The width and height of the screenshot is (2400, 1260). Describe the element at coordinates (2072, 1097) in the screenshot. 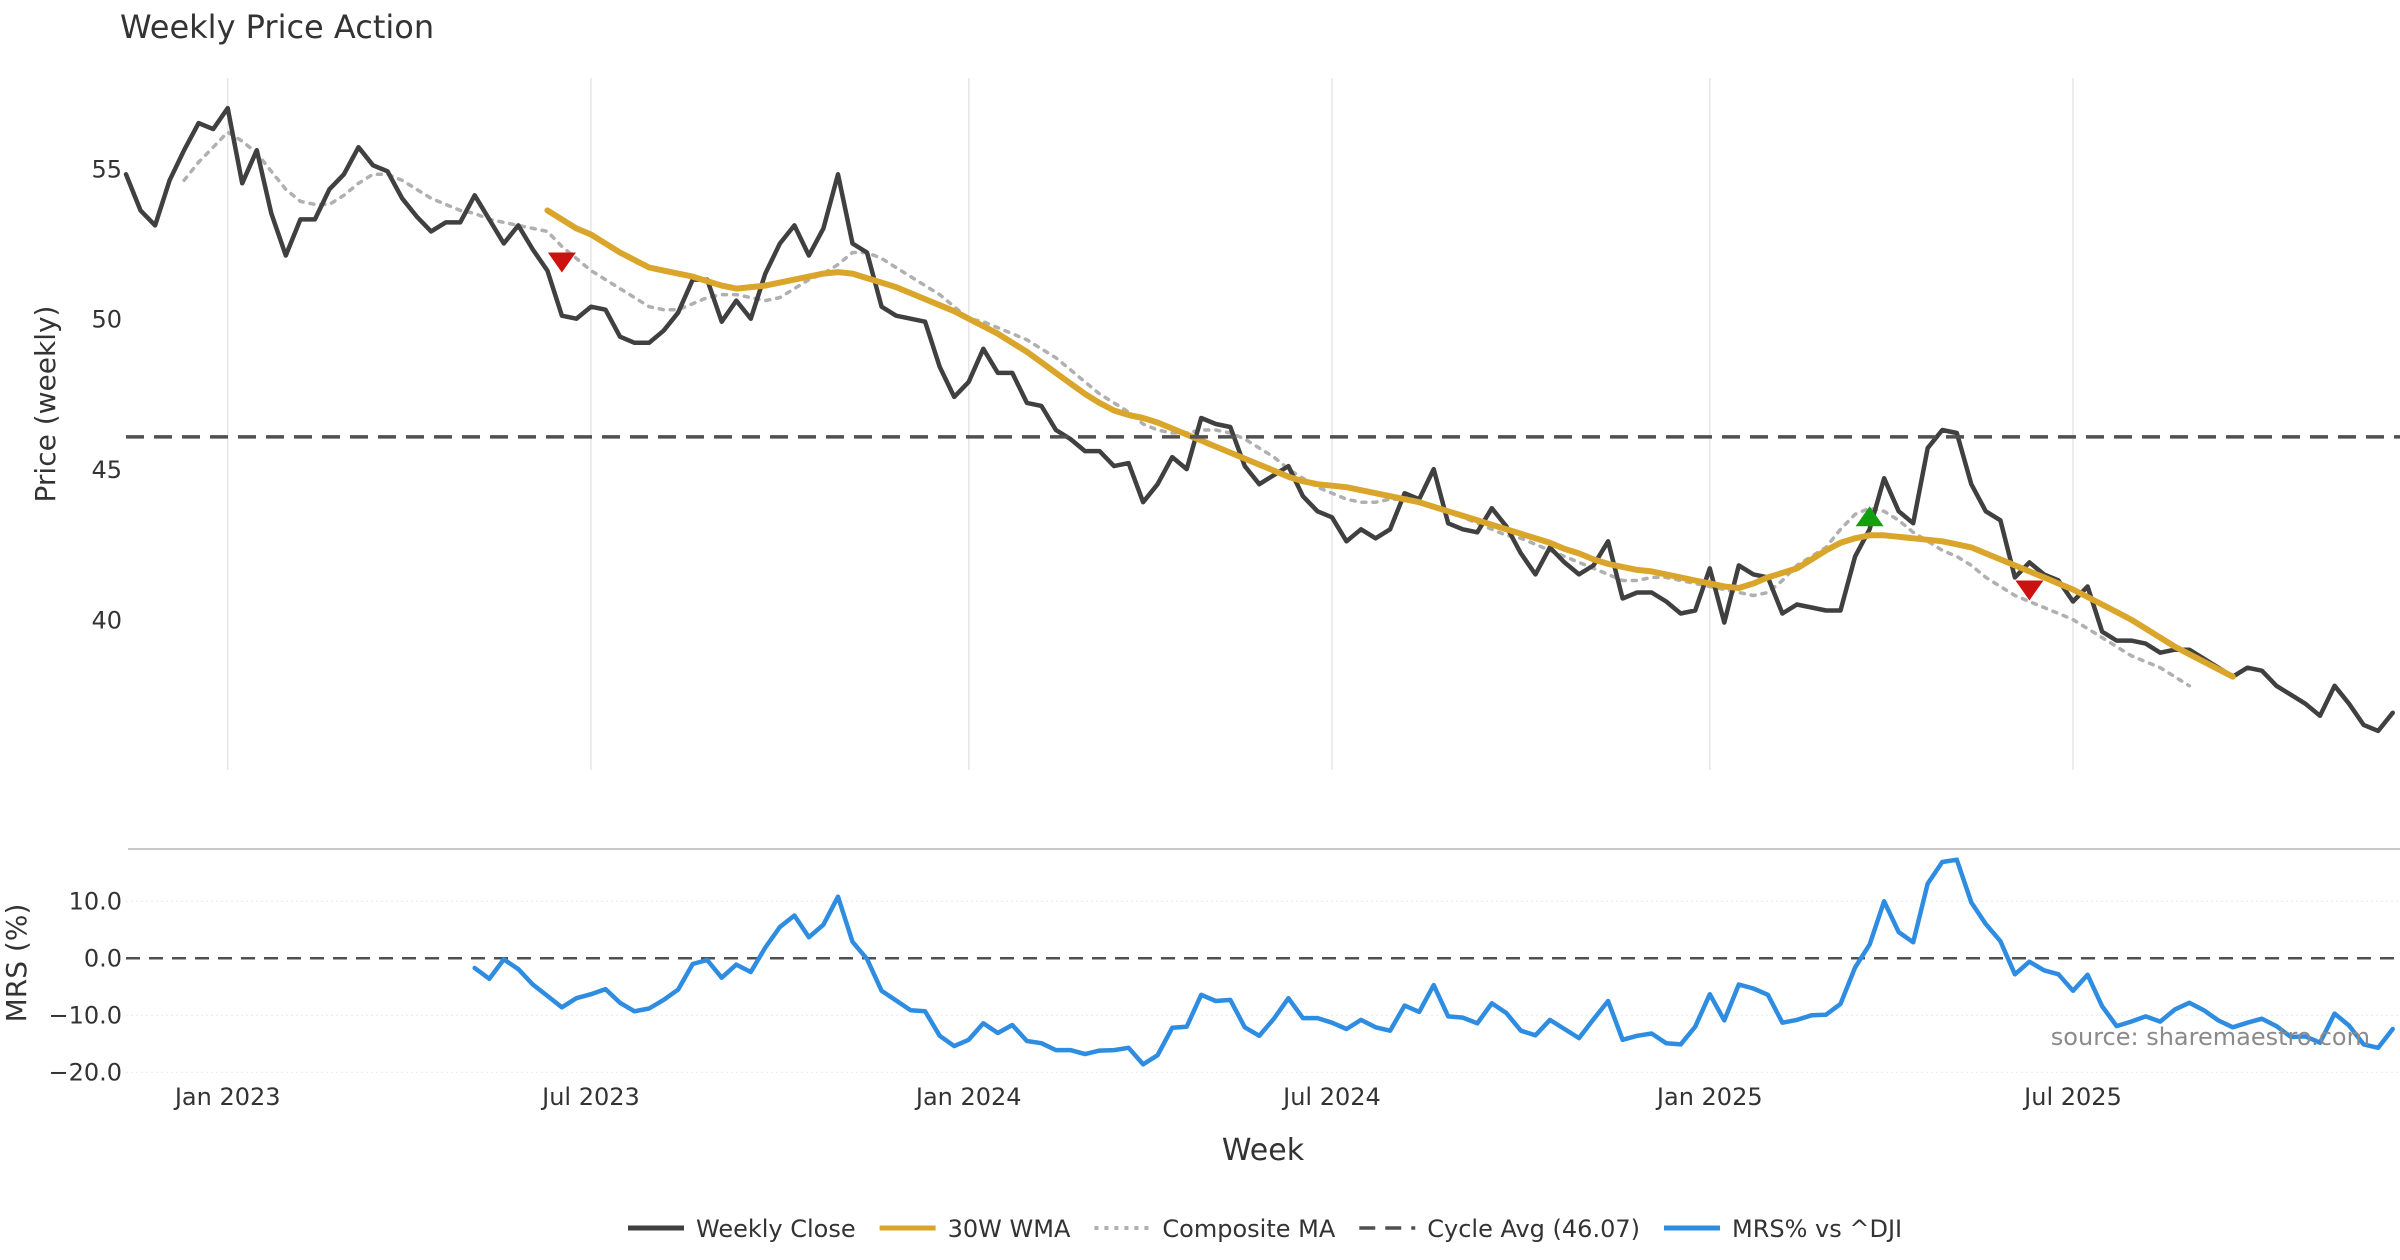

I see `x-tick-jul-2025: Jul 2025` at that location.